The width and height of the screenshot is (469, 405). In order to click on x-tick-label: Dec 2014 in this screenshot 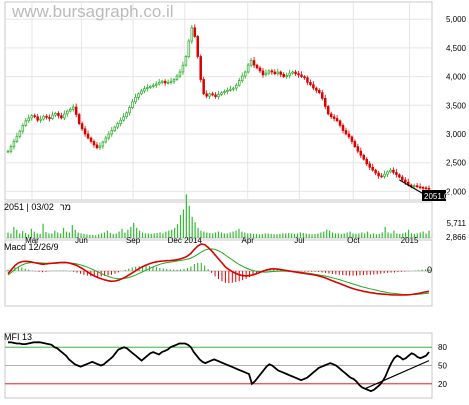, I will do `click(185, 240)`.